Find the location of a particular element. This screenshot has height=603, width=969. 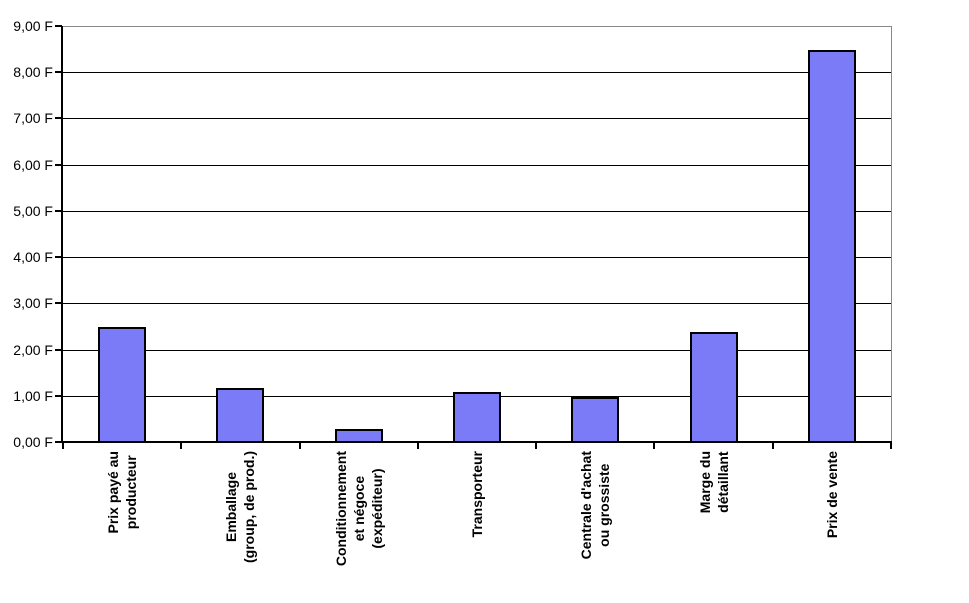

y-axis-tick-label: 9,00 F is located at coordinates (33, 26).